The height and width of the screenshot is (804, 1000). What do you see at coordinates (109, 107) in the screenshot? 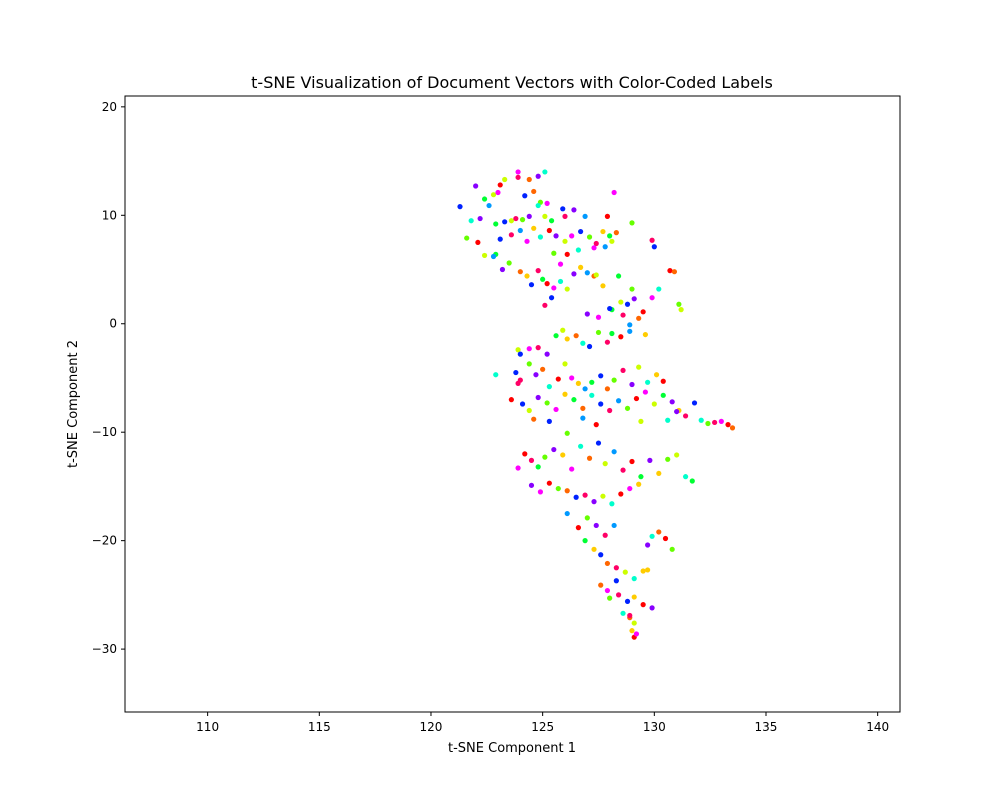
I see `y-tick-label: 20` at bounding box center [109, 107].